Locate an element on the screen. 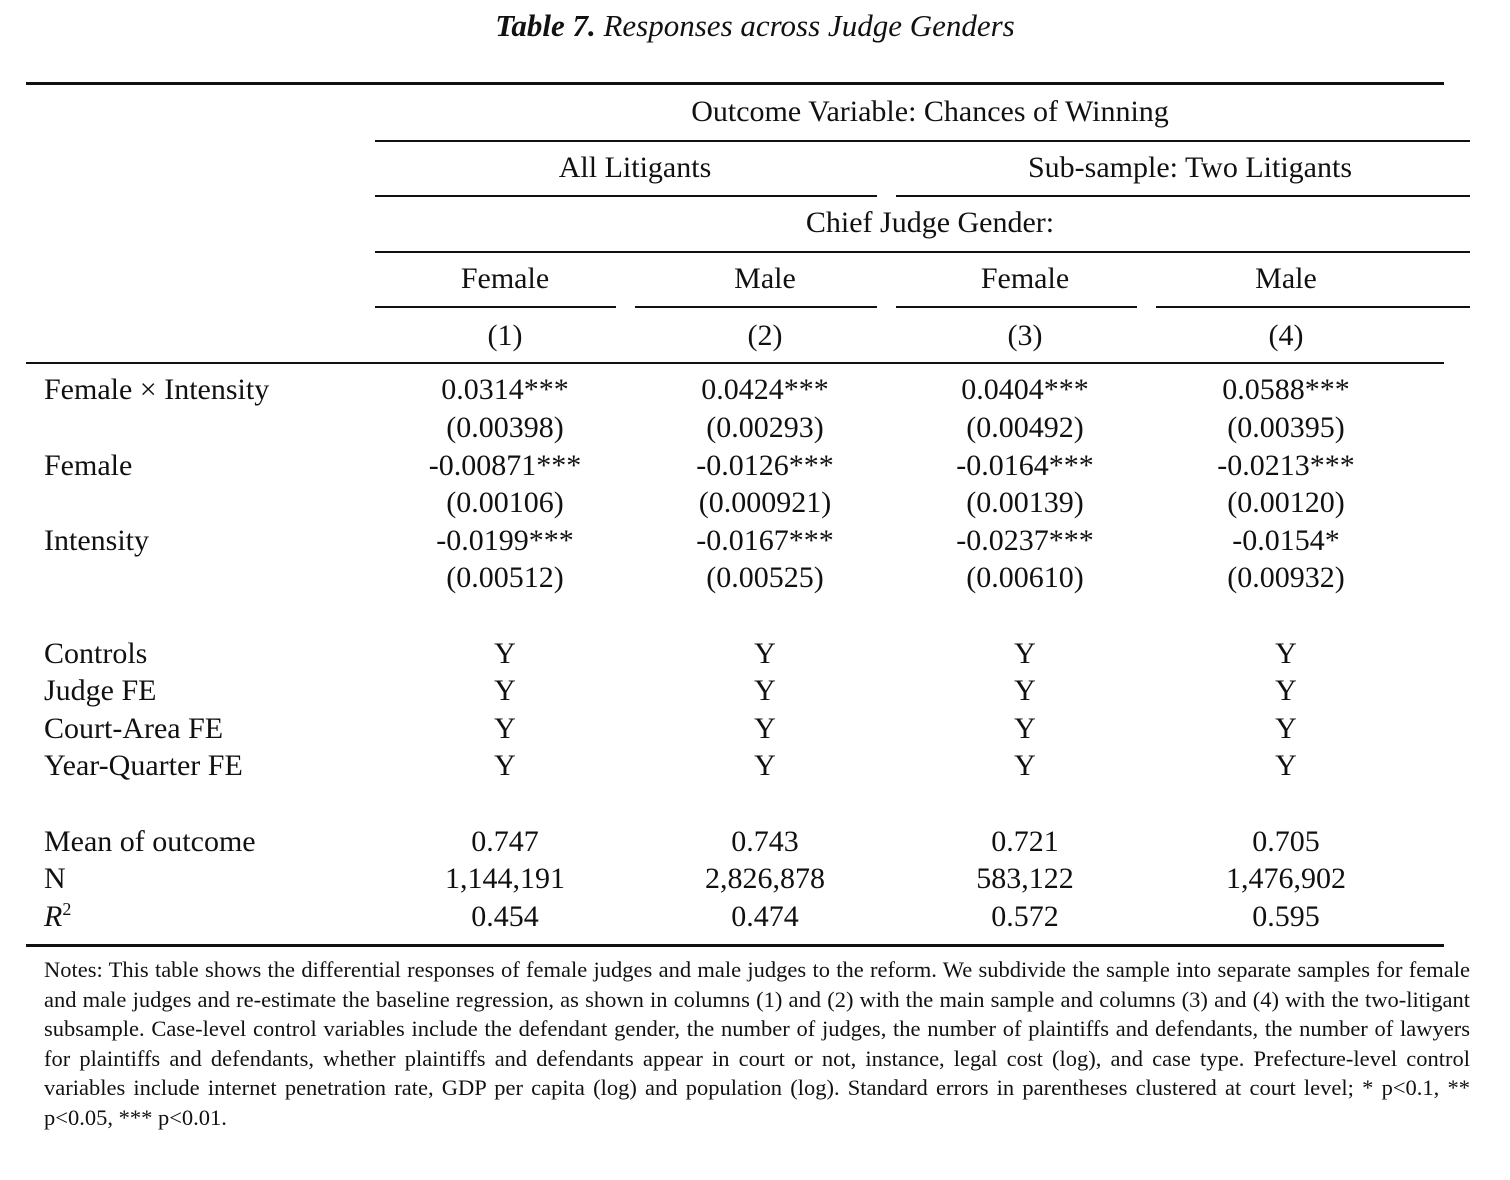 The height and width of the screenshot is (1180, 1510). stat-label: N is located at coordinates (55, 878).